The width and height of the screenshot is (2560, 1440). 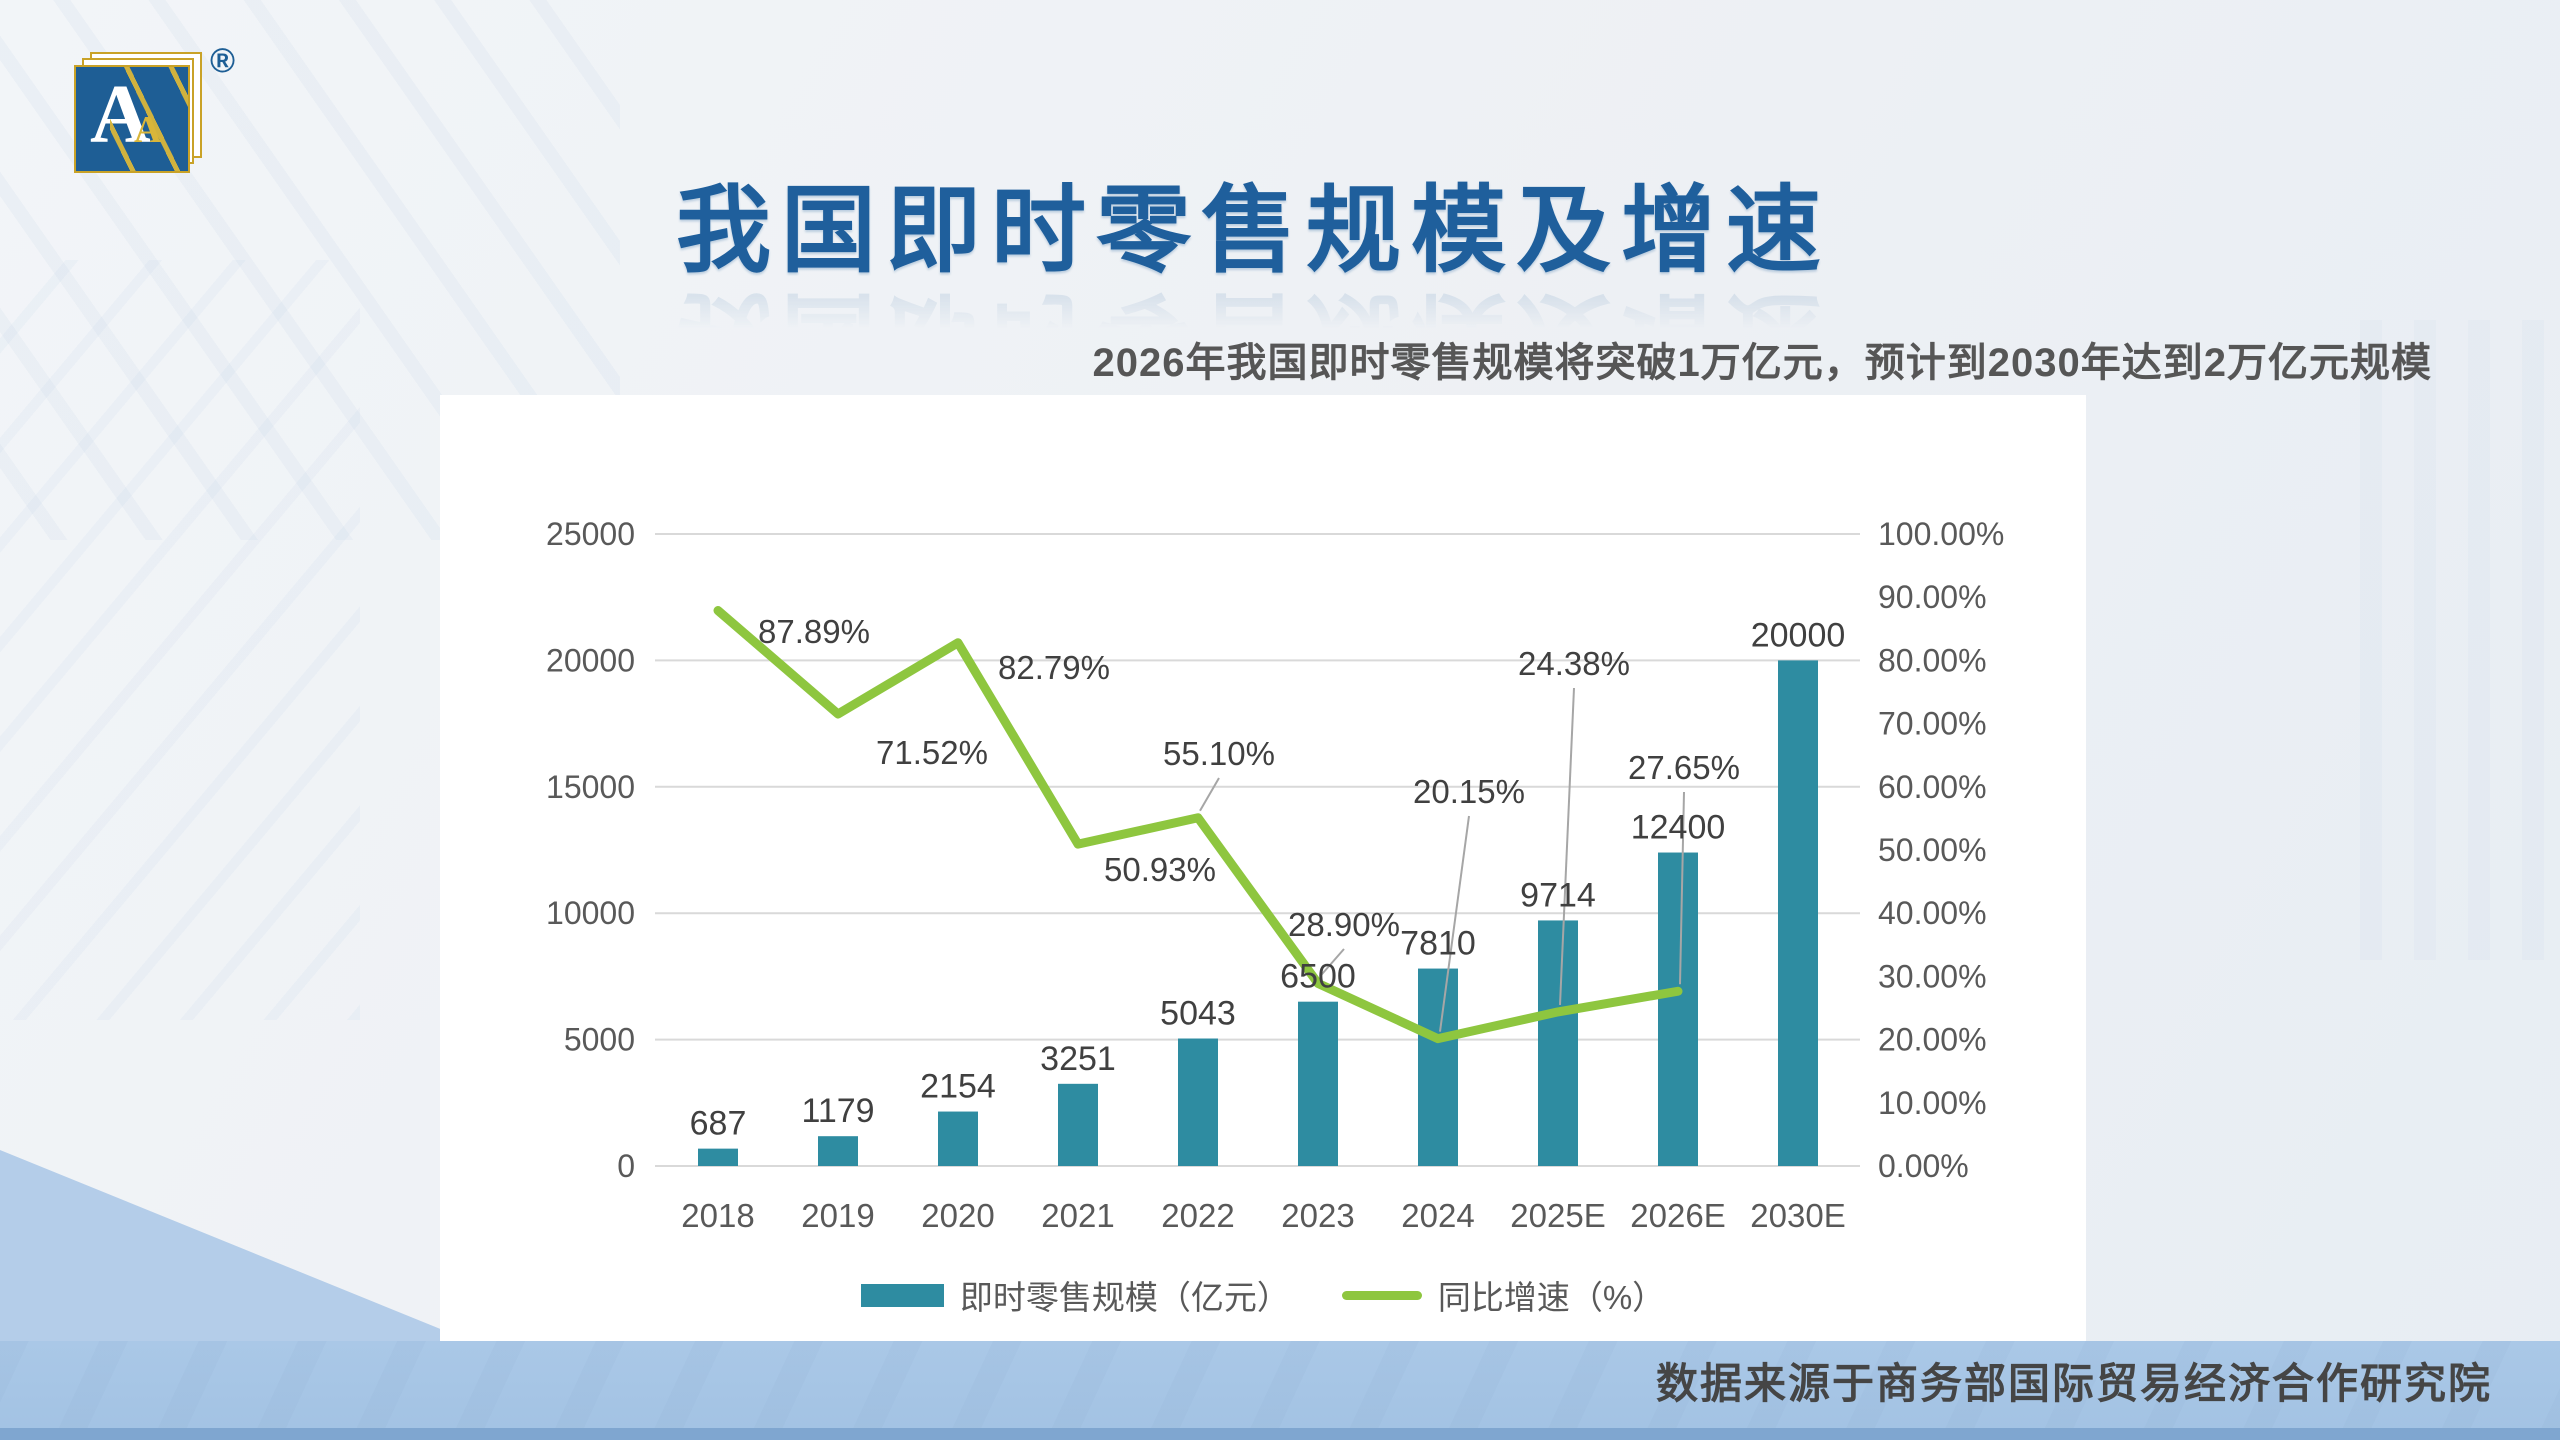 I want to click on right-axis-tick: 50.00%, so click(x=1932, y=850).